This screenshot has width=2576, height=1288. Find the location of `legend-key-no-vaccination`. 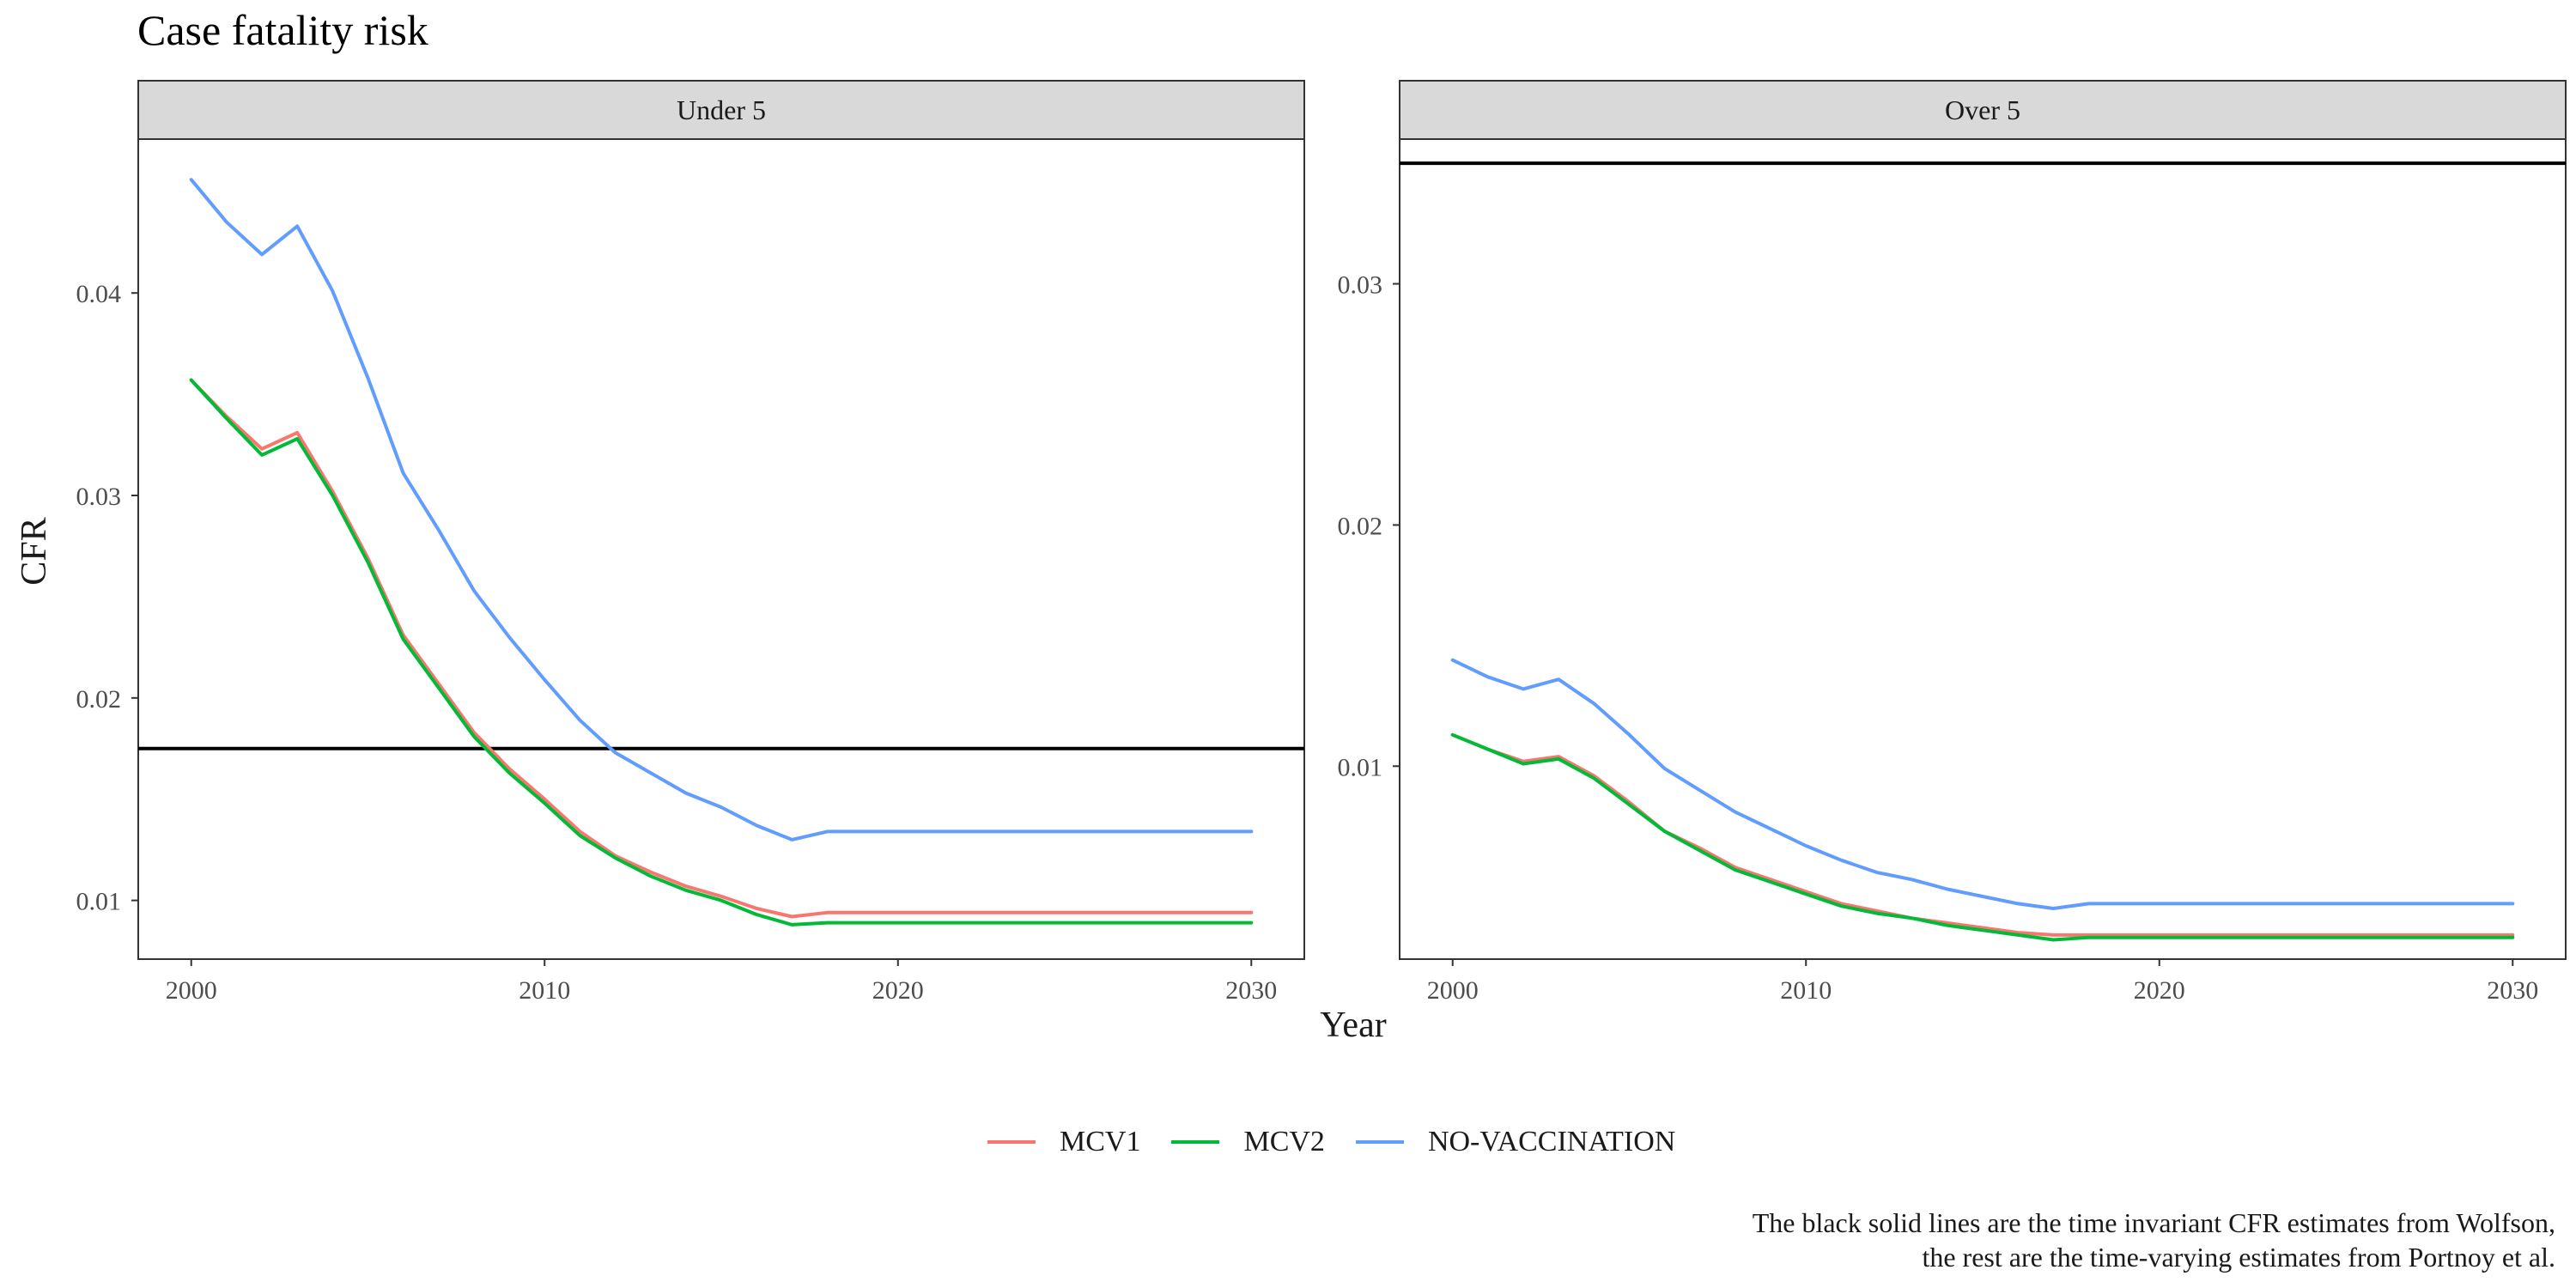

legend-key-no-vaccination is located at coordinates (1379, 1142).